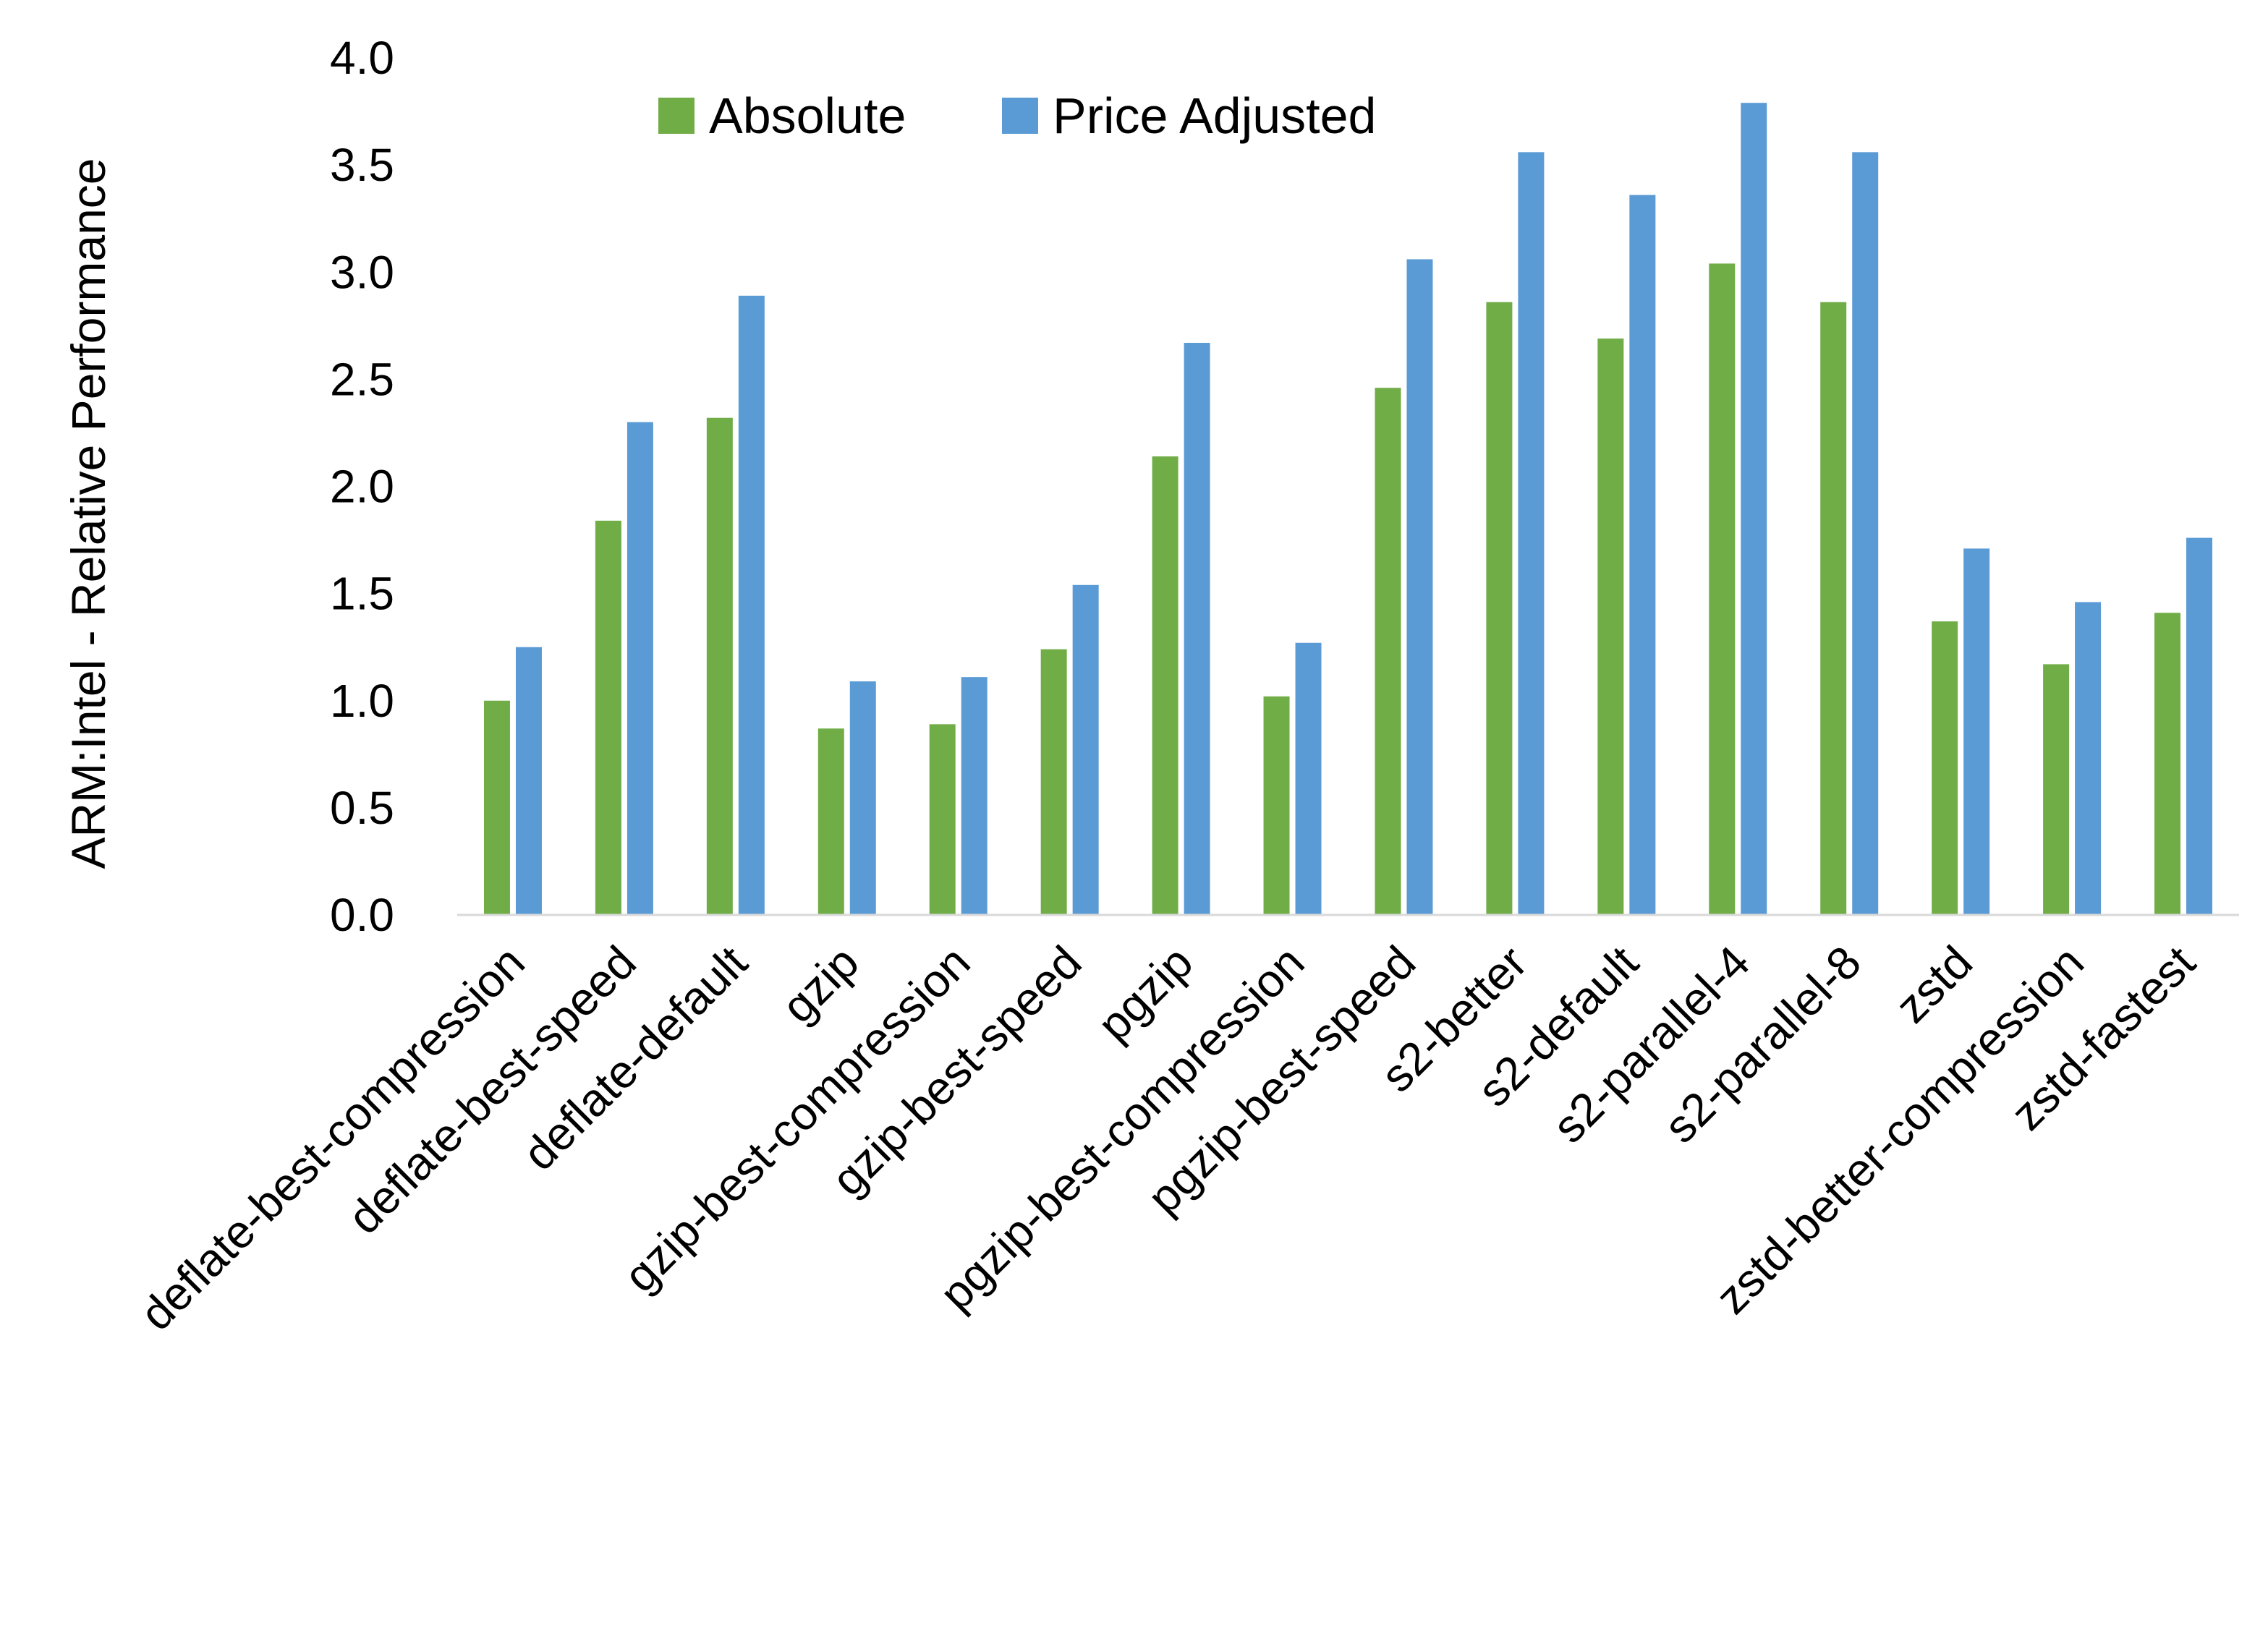 The image size is (2268, 1644). What do you see at coordinates (807, 116) in the screenshot?
I see `legend-label: Absolute` at bounding box center [807, 116].